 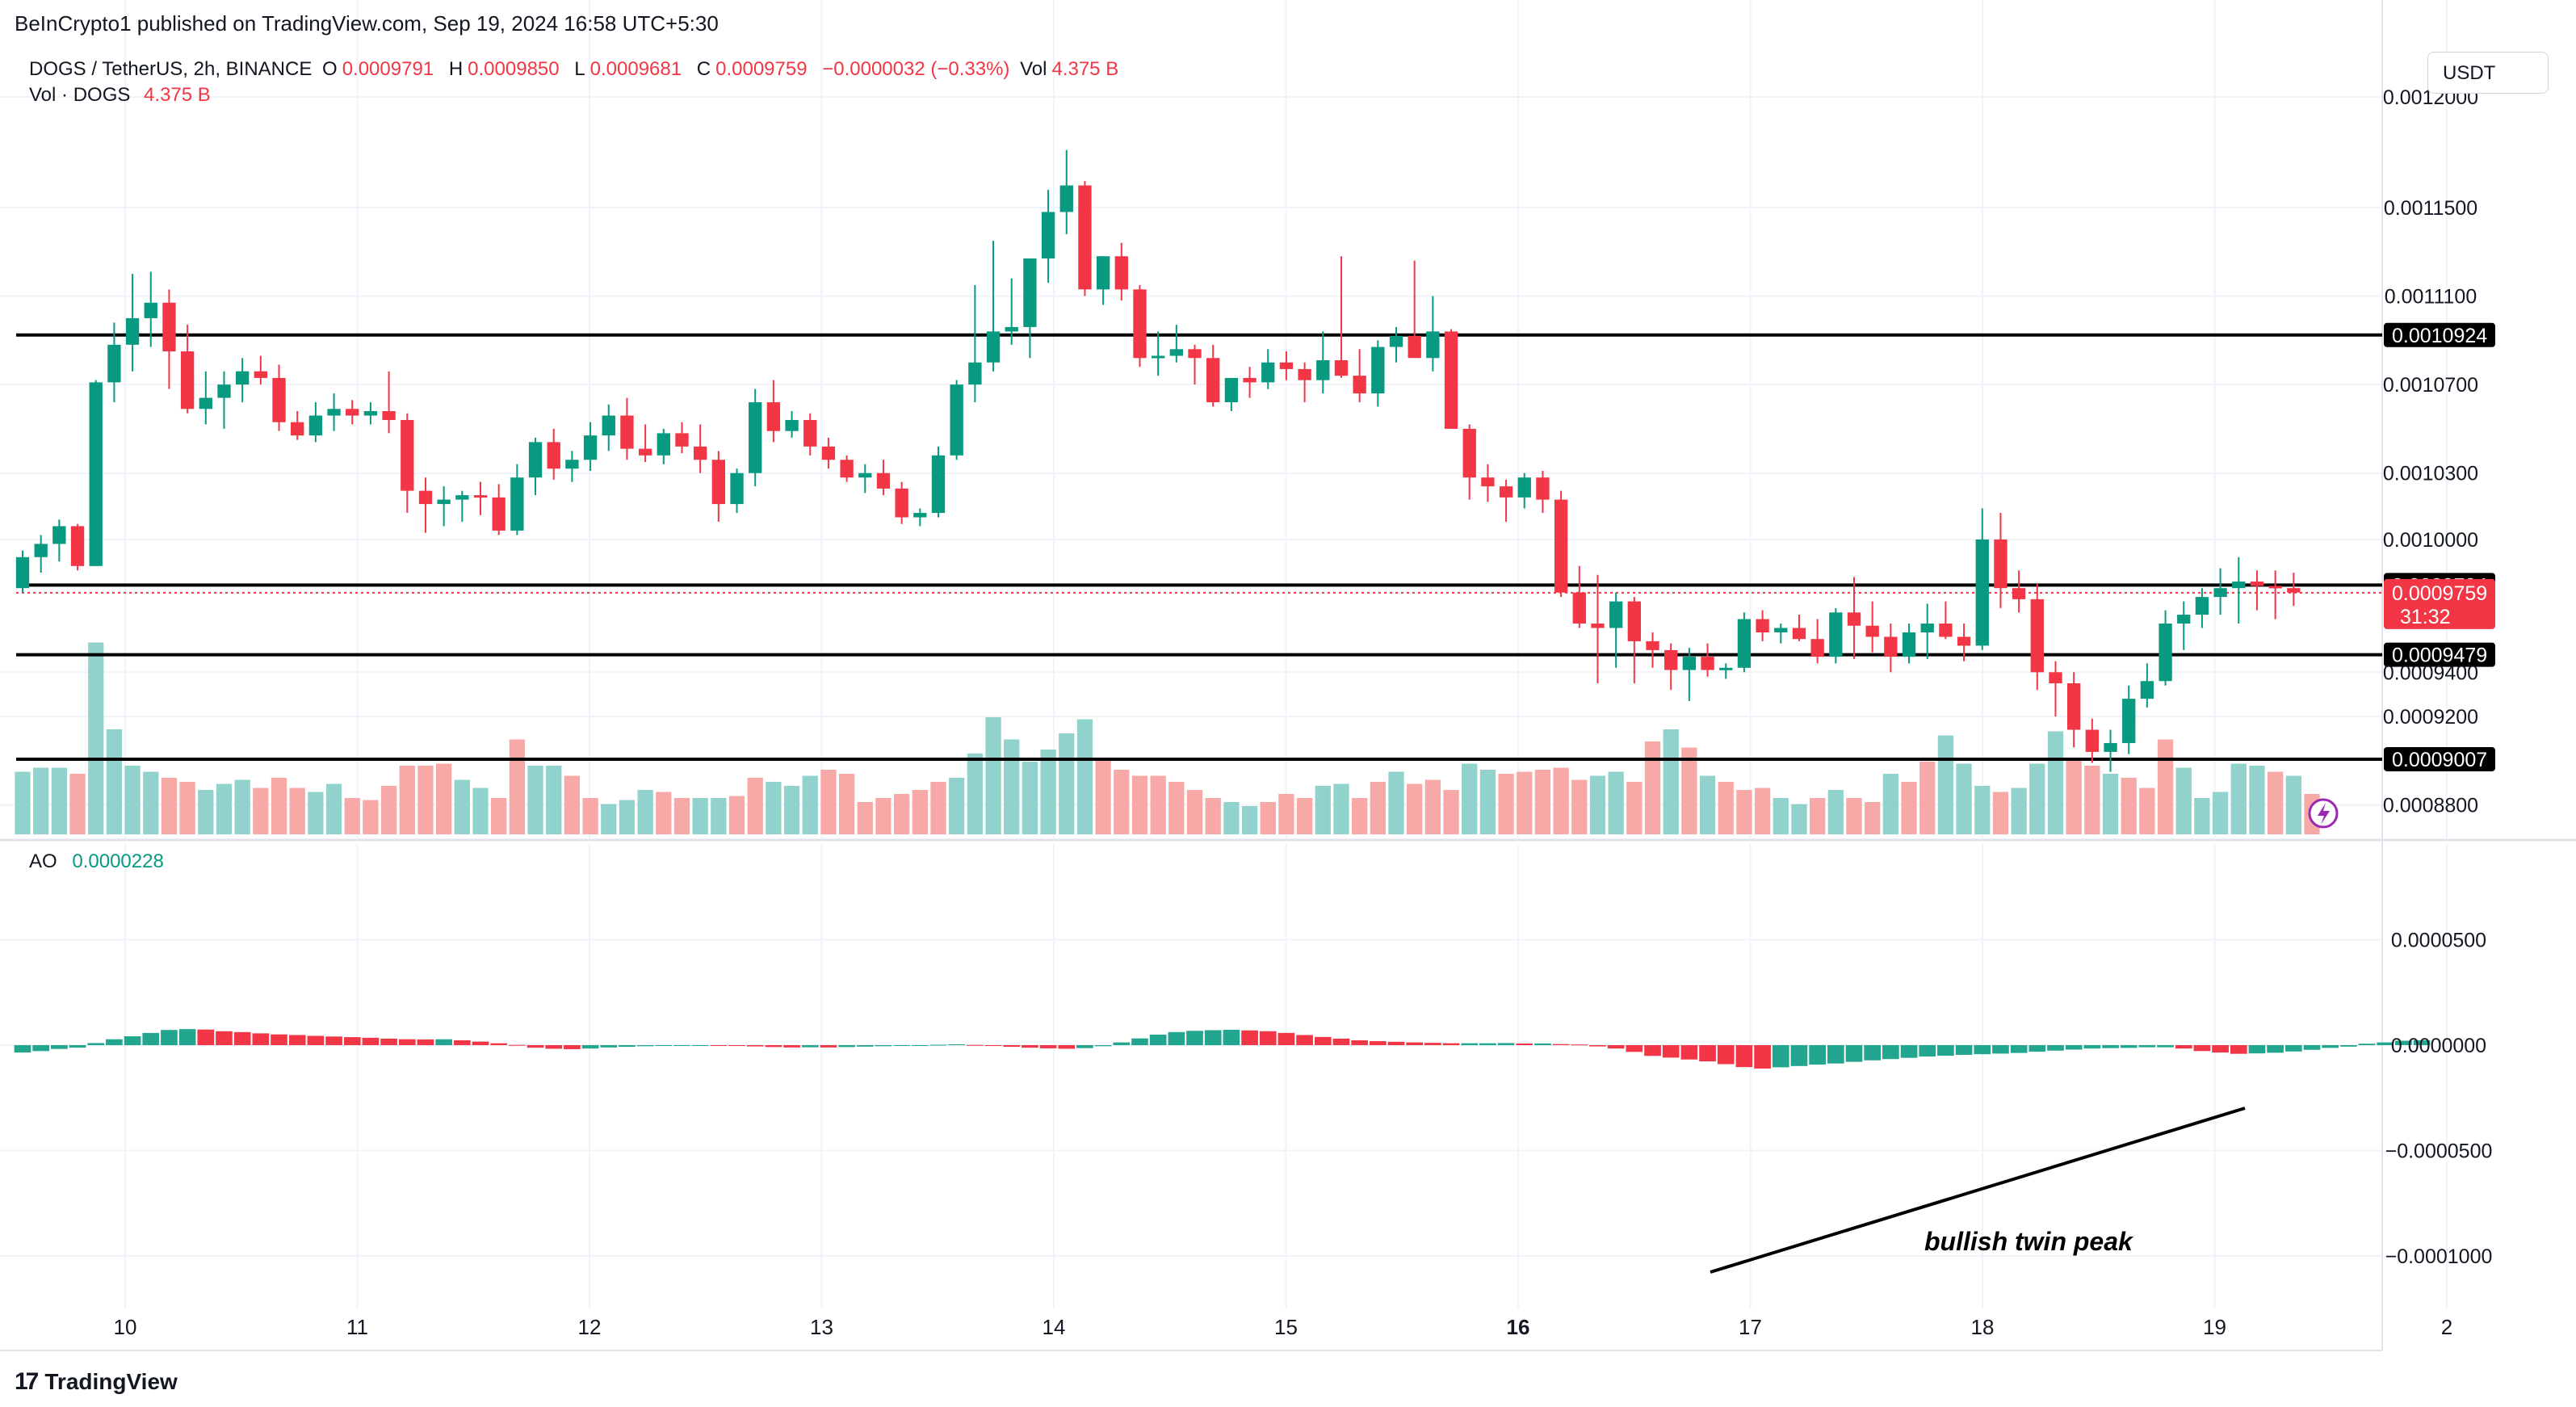 I want to click on awesome-oscillator-histogram, so click(x=1222, y=1049).